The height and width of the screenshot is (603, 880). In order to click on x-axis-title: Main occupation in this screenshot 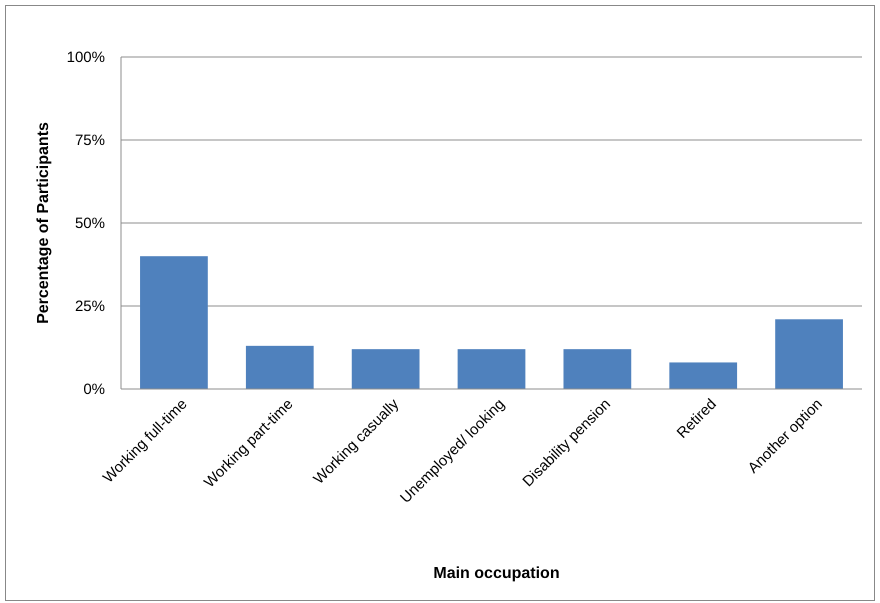, I will do `click(496, 573)`.